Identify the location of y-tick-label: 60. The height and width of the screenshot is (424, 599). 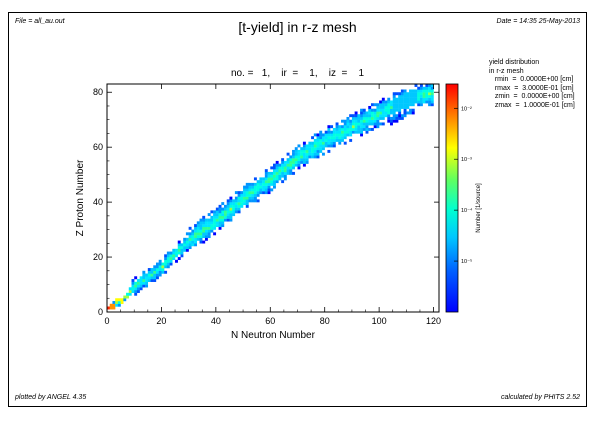
(98, 147).